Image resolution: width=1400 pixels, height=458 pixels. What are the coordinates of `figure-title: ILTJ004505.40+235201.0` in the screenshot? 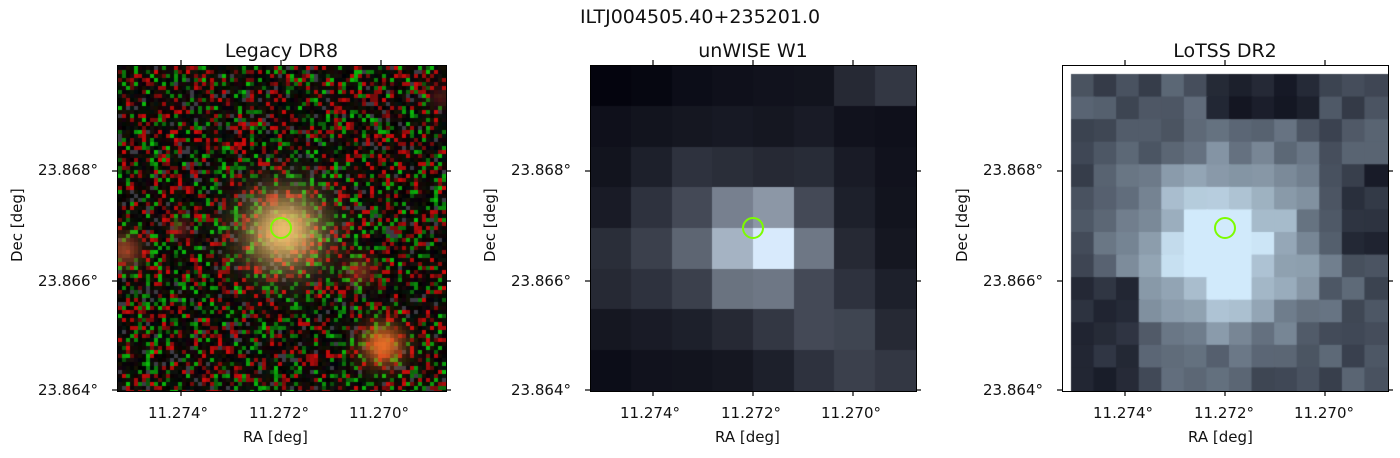 It's located at (700, 17).